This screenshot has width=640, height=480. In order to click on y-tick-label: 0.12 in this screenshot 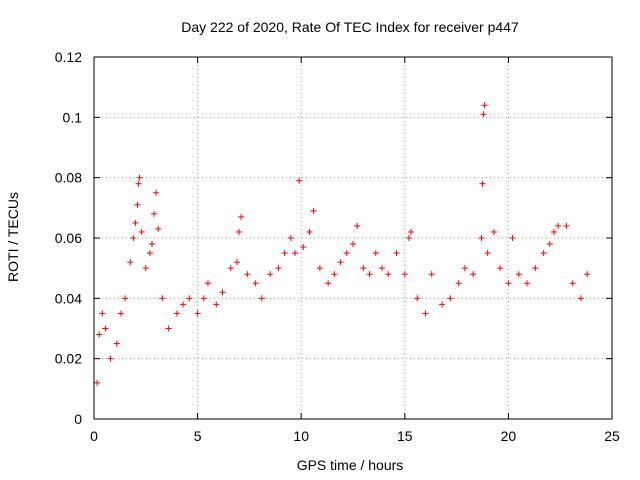, I will do `click(68, 57)`.